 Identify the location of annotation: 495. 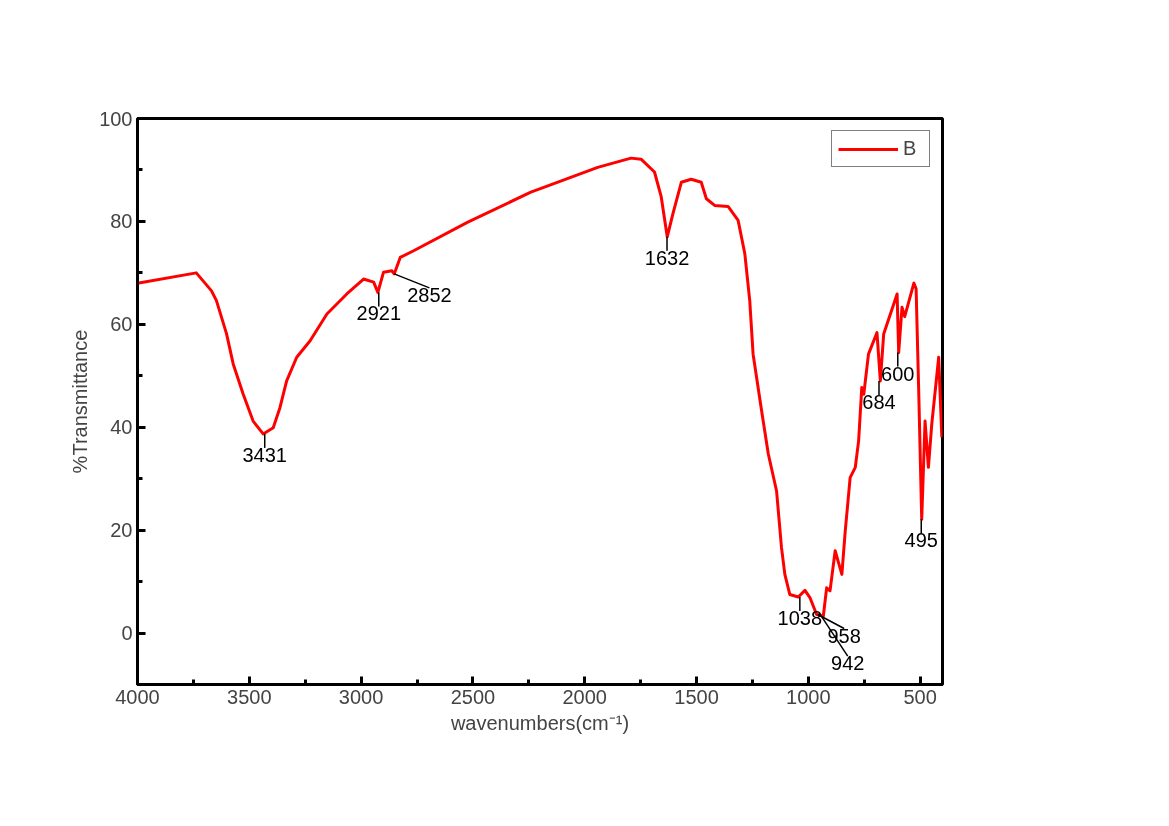
(921, 540).